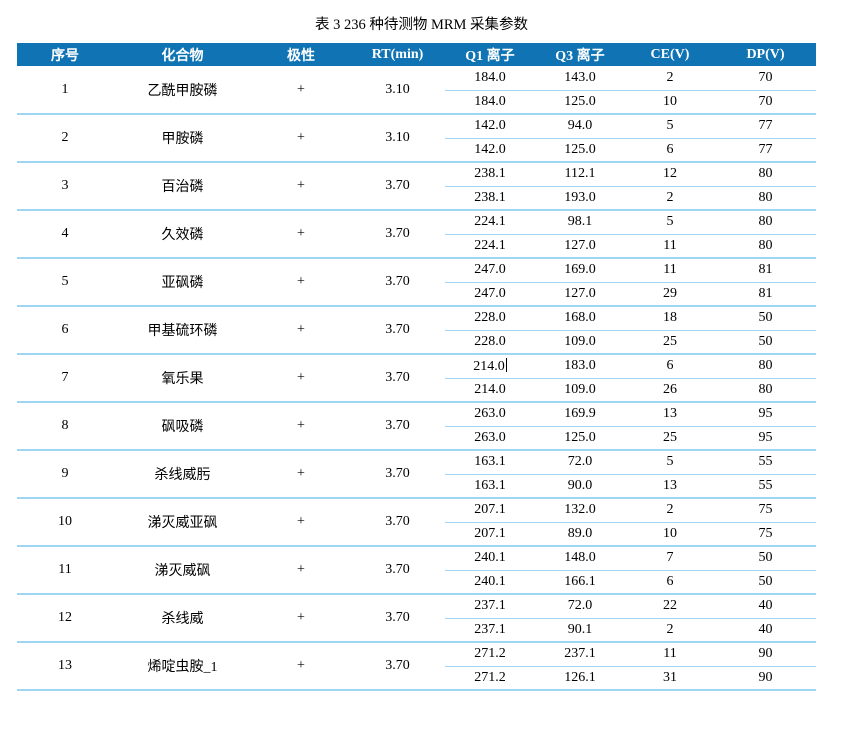 This screenshot has width=843, height=740. I want to click on compound-row-8-transition-1: 8 砜吸磷 +3.70 263.0 169.9 13 95, so click(416, 426).